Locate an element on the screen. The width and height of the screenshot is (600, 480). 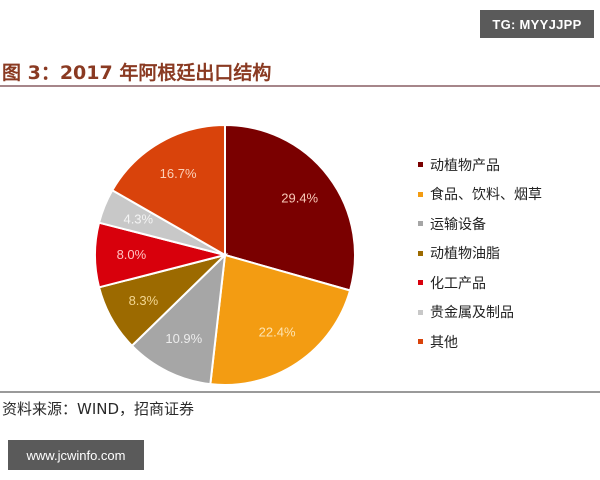
legend-label: 运输设备 is located at coordinates (458, 224).